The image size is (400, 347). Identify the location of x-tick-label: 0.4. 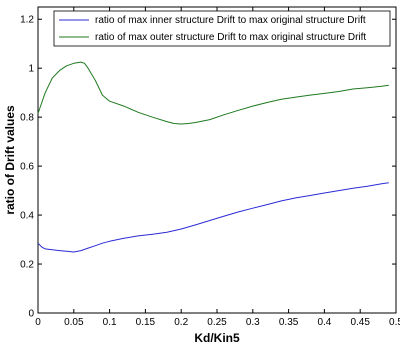
(324, 322).